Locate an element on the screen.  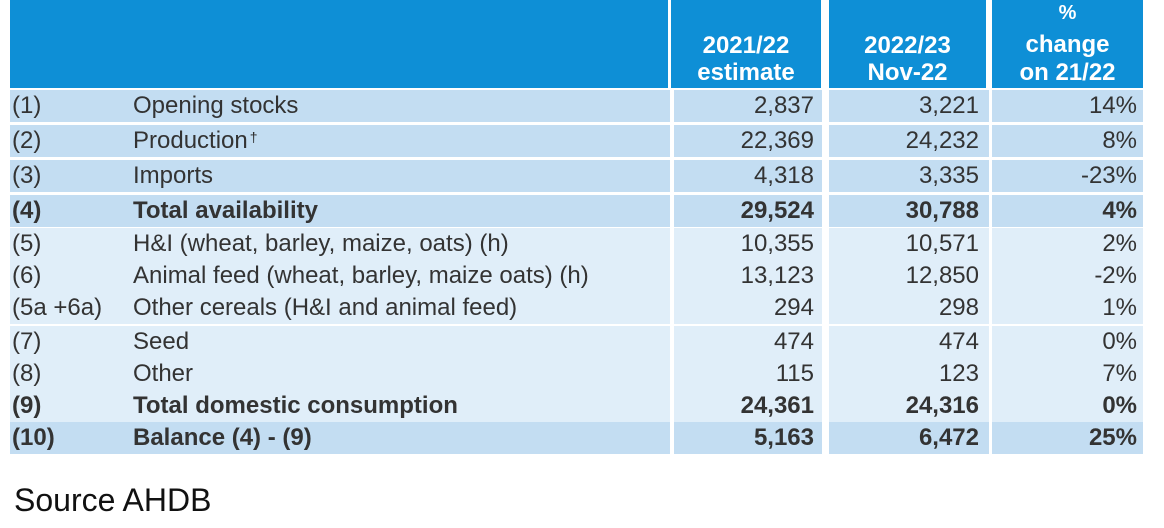
table-row: (1) Opening stocks 2,837 3,221 14% is located at coordinates (576, 106).